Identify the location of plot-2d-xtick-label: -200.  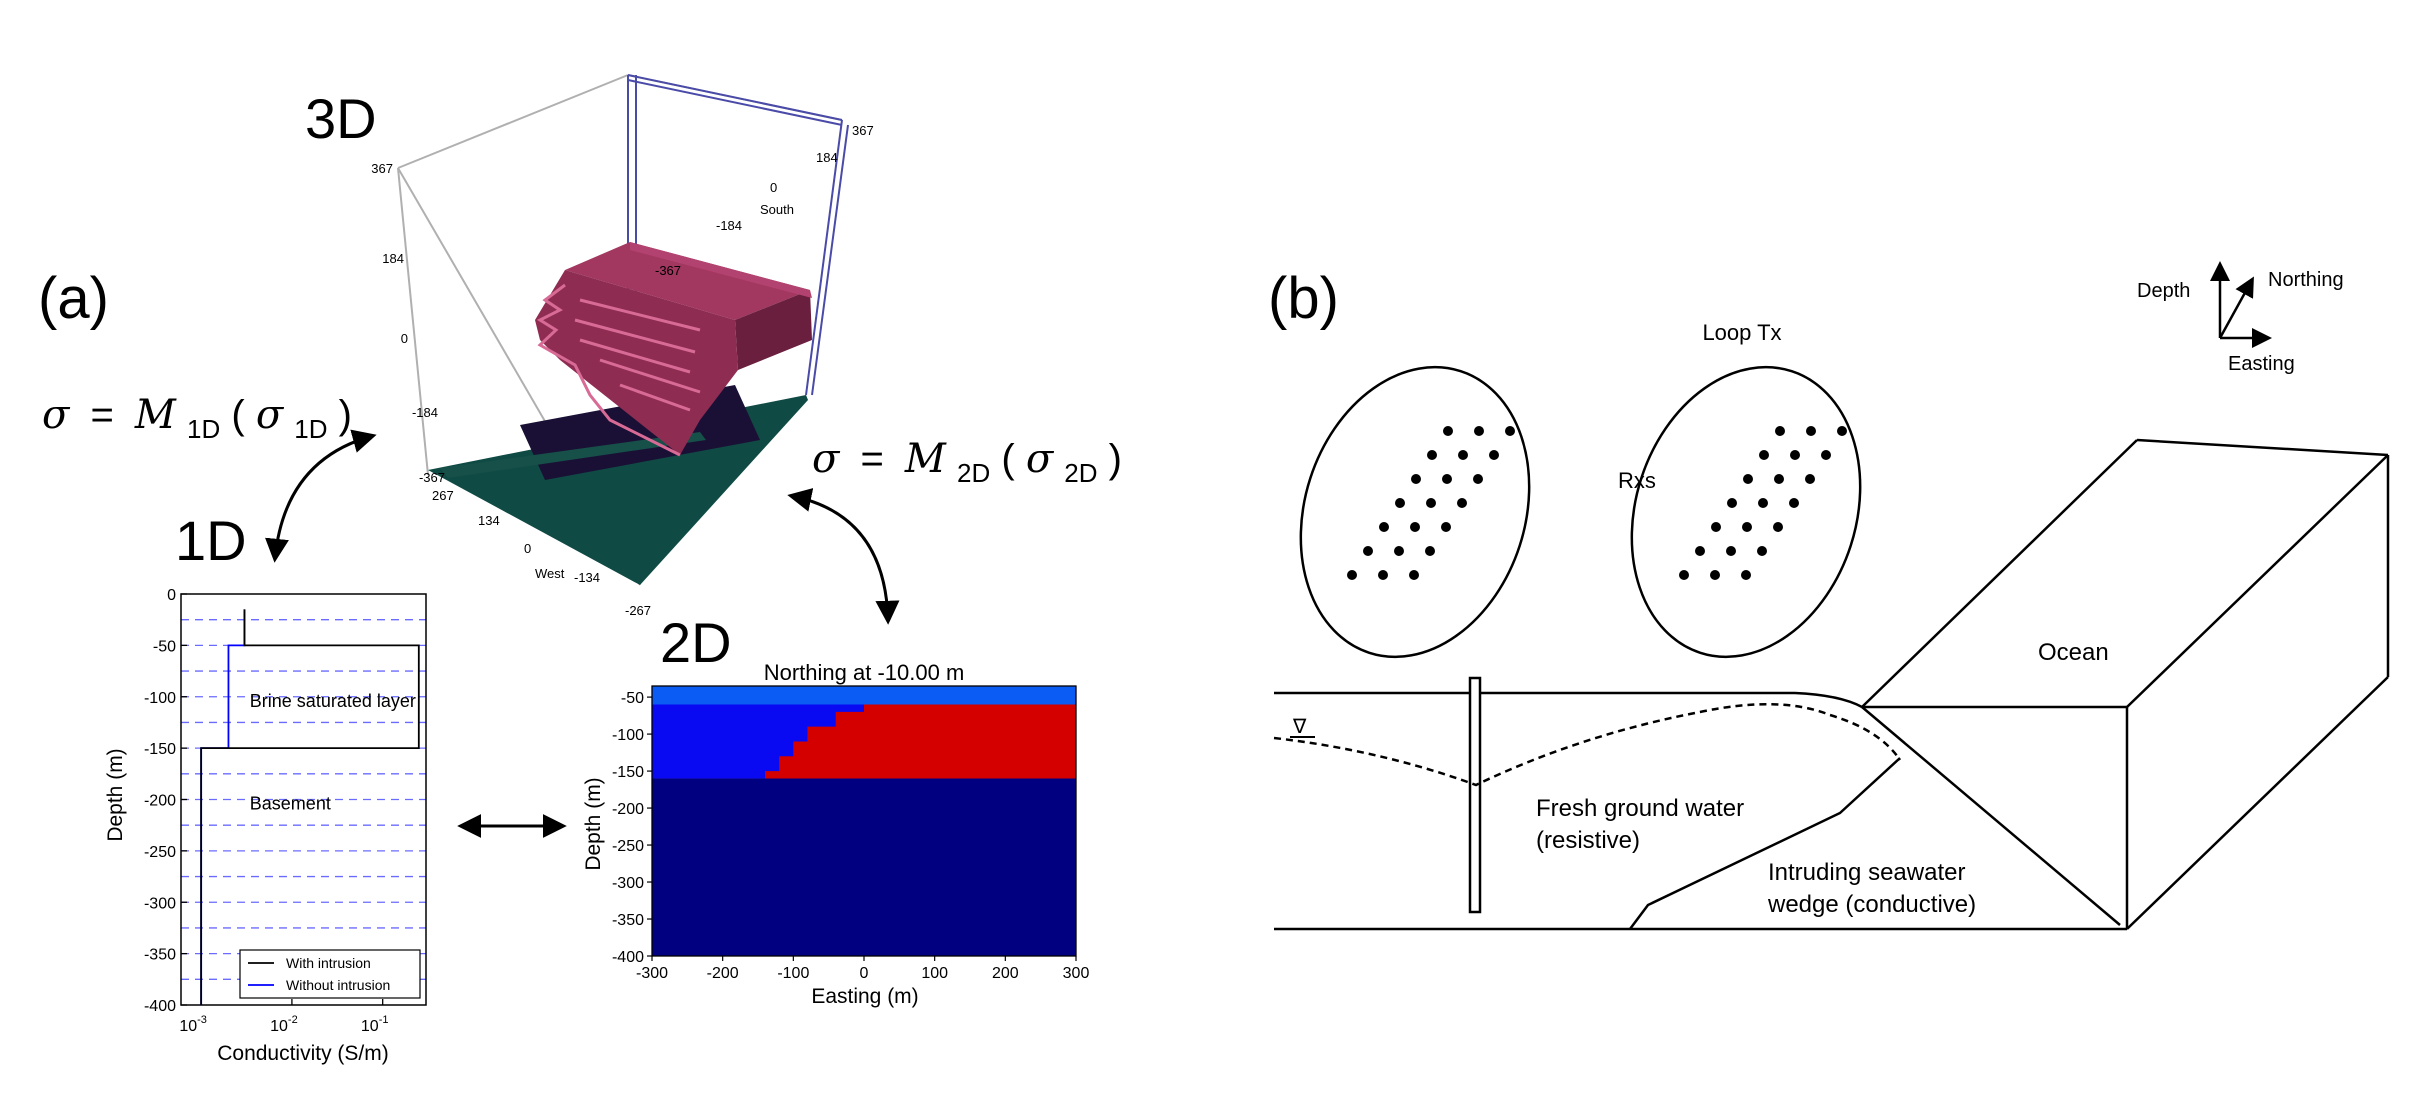
(723, 973).